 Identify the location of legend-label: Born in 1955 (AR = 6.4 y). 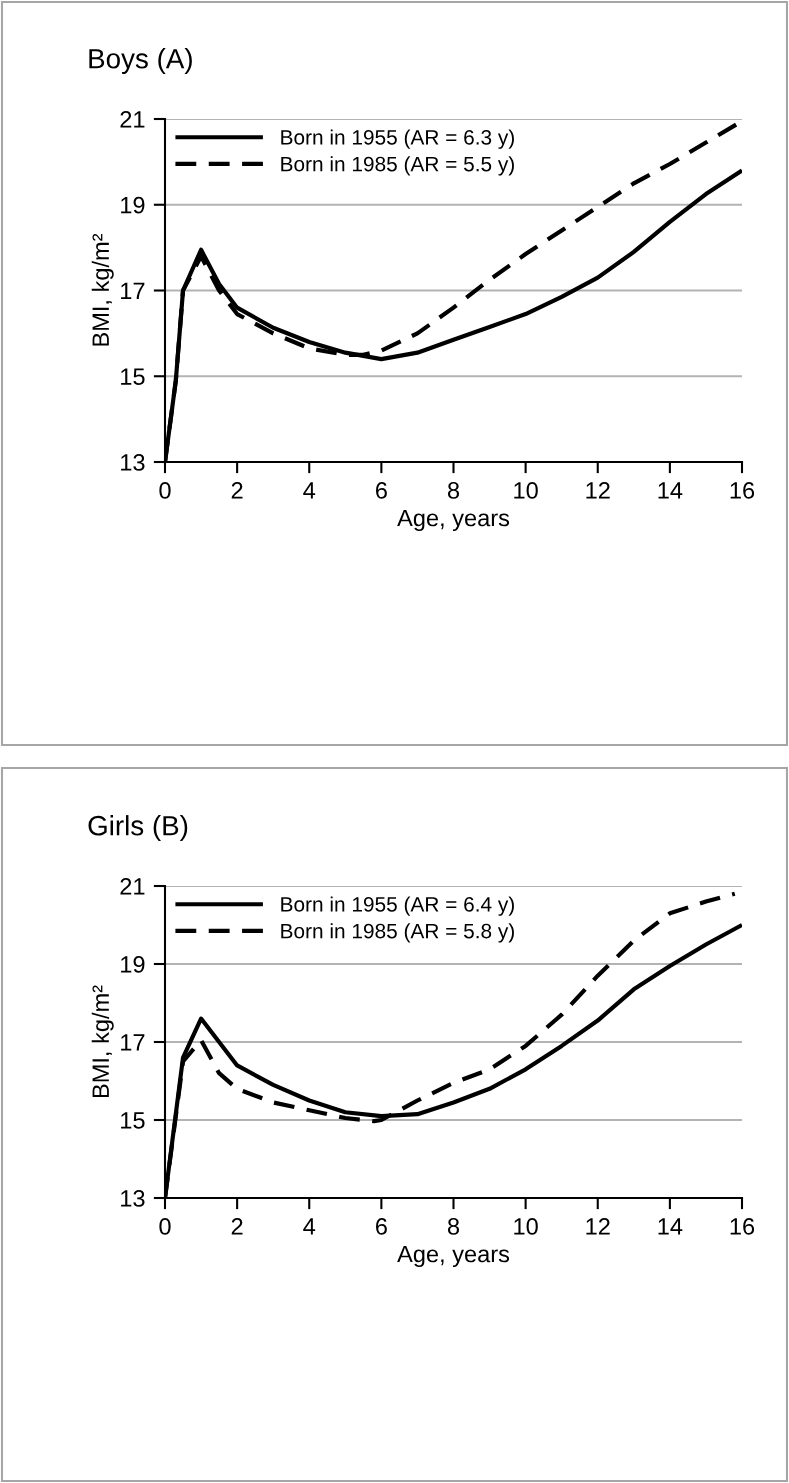
(397, 906).